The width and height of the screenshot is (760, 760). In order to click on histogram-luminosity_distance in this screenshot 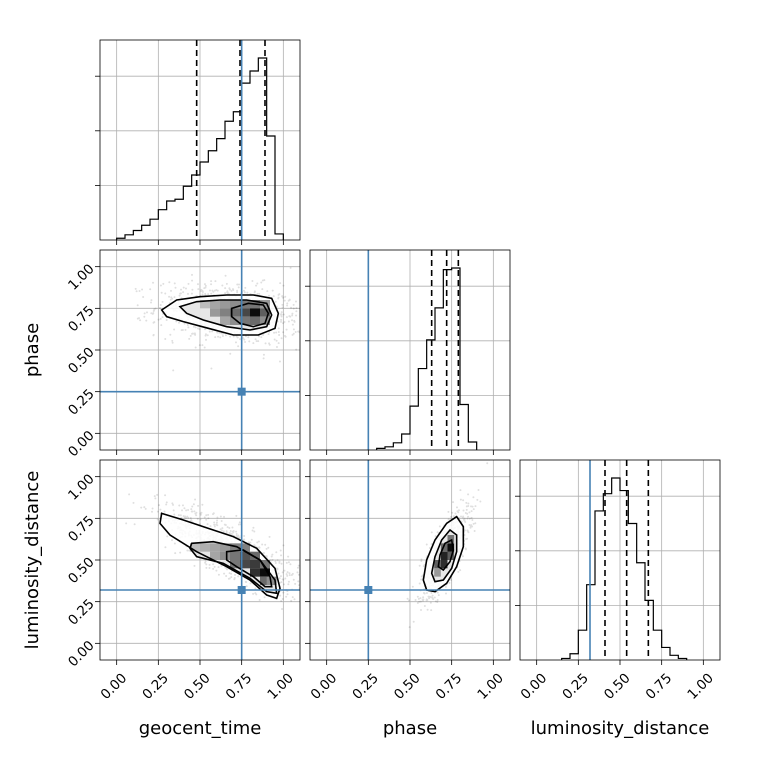, I will do `click(624, 568)`.